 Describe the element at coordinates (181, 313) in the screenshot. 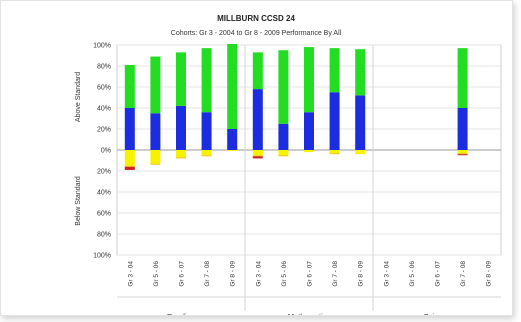

I see `group-label: Reading` at that location.